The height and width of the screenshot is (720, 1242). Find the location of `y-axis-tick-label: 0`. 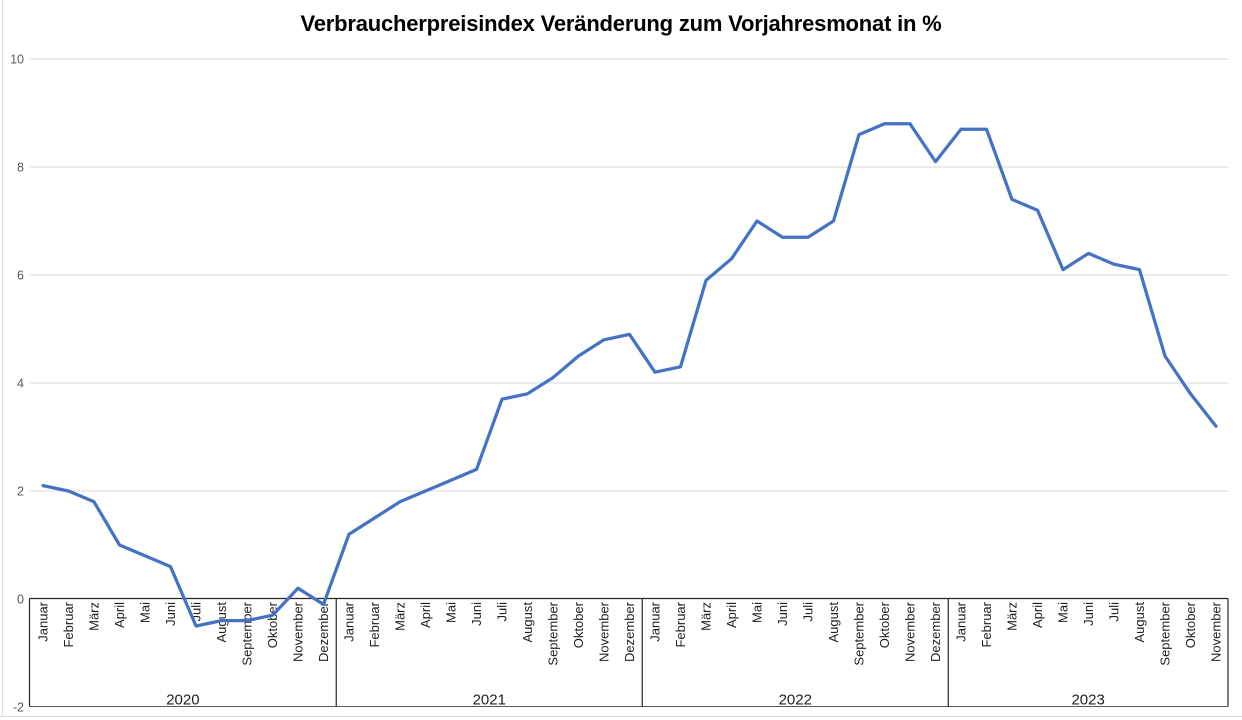

y-axis-tick-label: 0 is located at coordinates (20, 600).